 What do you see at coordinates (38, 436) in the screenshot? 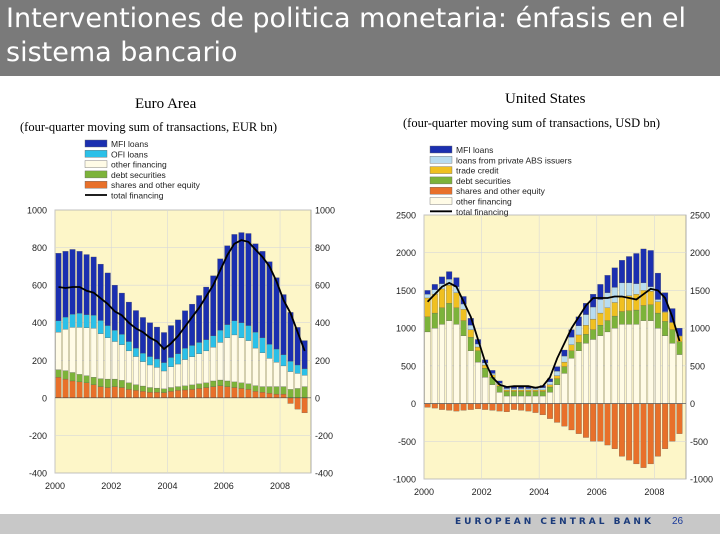
I see `euro-ytick-label-left: -200` at bounding box center [38, 436].